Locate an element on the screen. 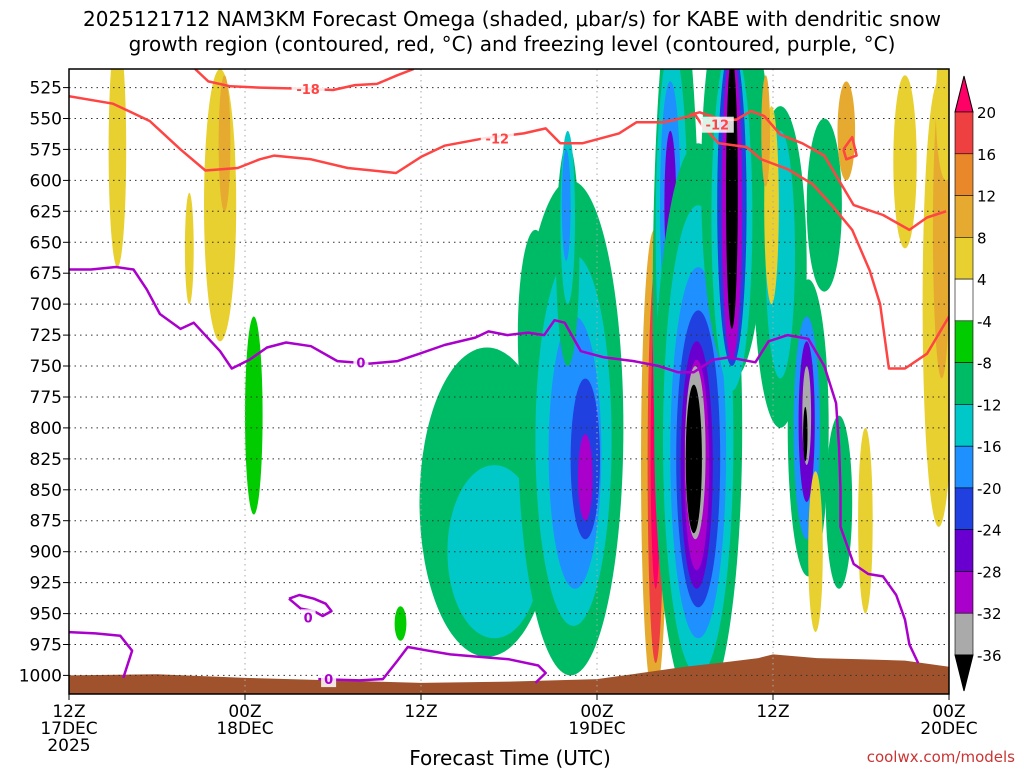  y-tick-label-775: 775 is located at coordinates (46, 398).